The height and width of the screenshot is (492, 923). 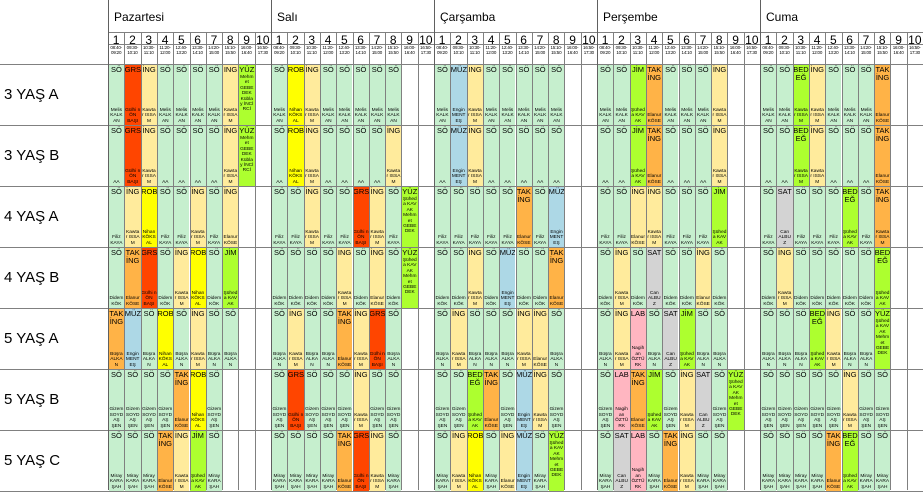 I want to click on lesson-cell: SAT Can ALBU Z, so click(x=621, y=461).